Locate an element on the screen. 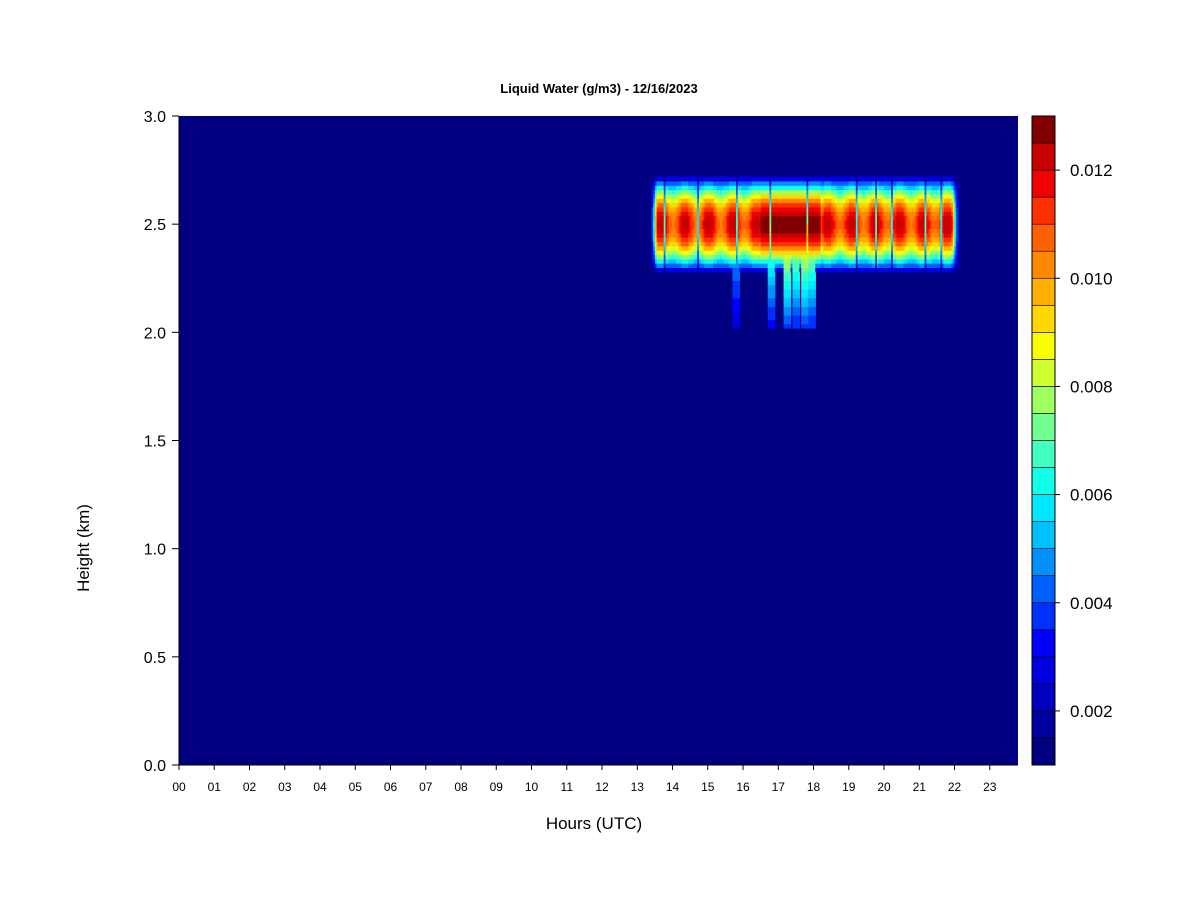 The height and width of the screenshot is (900, 1200). x-tick-label: 13 is located at coordinates (638, 787).